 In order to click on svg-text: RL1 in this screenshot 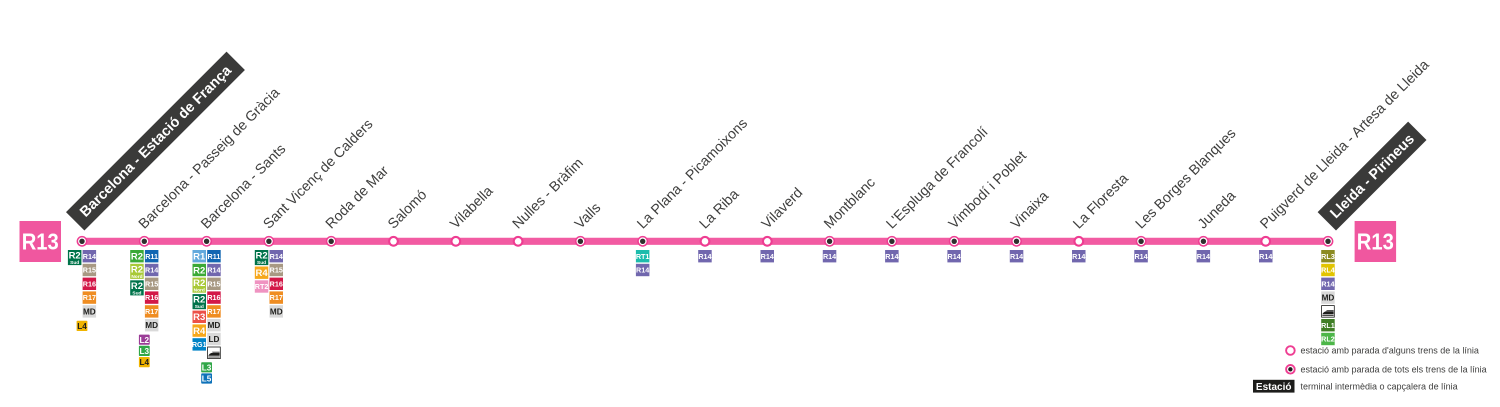, I will do `click(1328, 325)`.